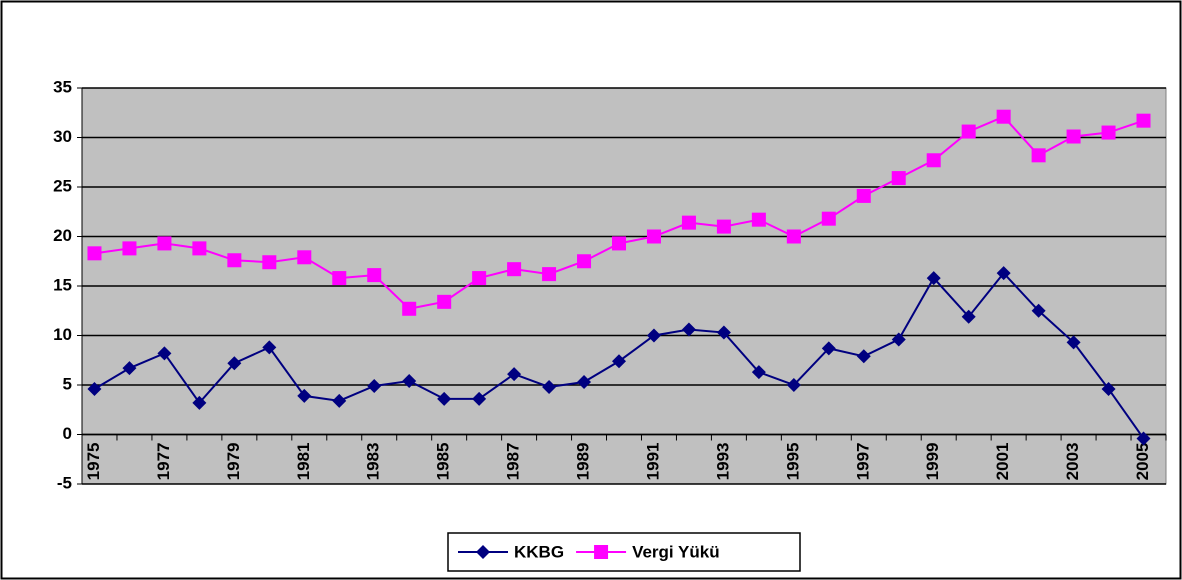 The height and width of the screenshot is (580, 1182). What do you see at coordinates (722, 462) in the screenshot?
I see `x-tick-label: 1993` at bounding box center [722, 462].